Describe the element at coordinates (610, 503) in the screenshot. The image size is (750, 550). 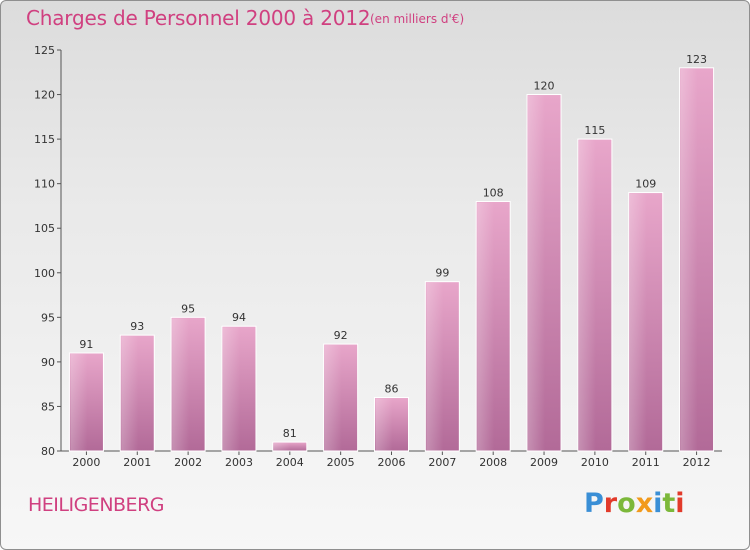
I see `logo-letter: r` at that location.